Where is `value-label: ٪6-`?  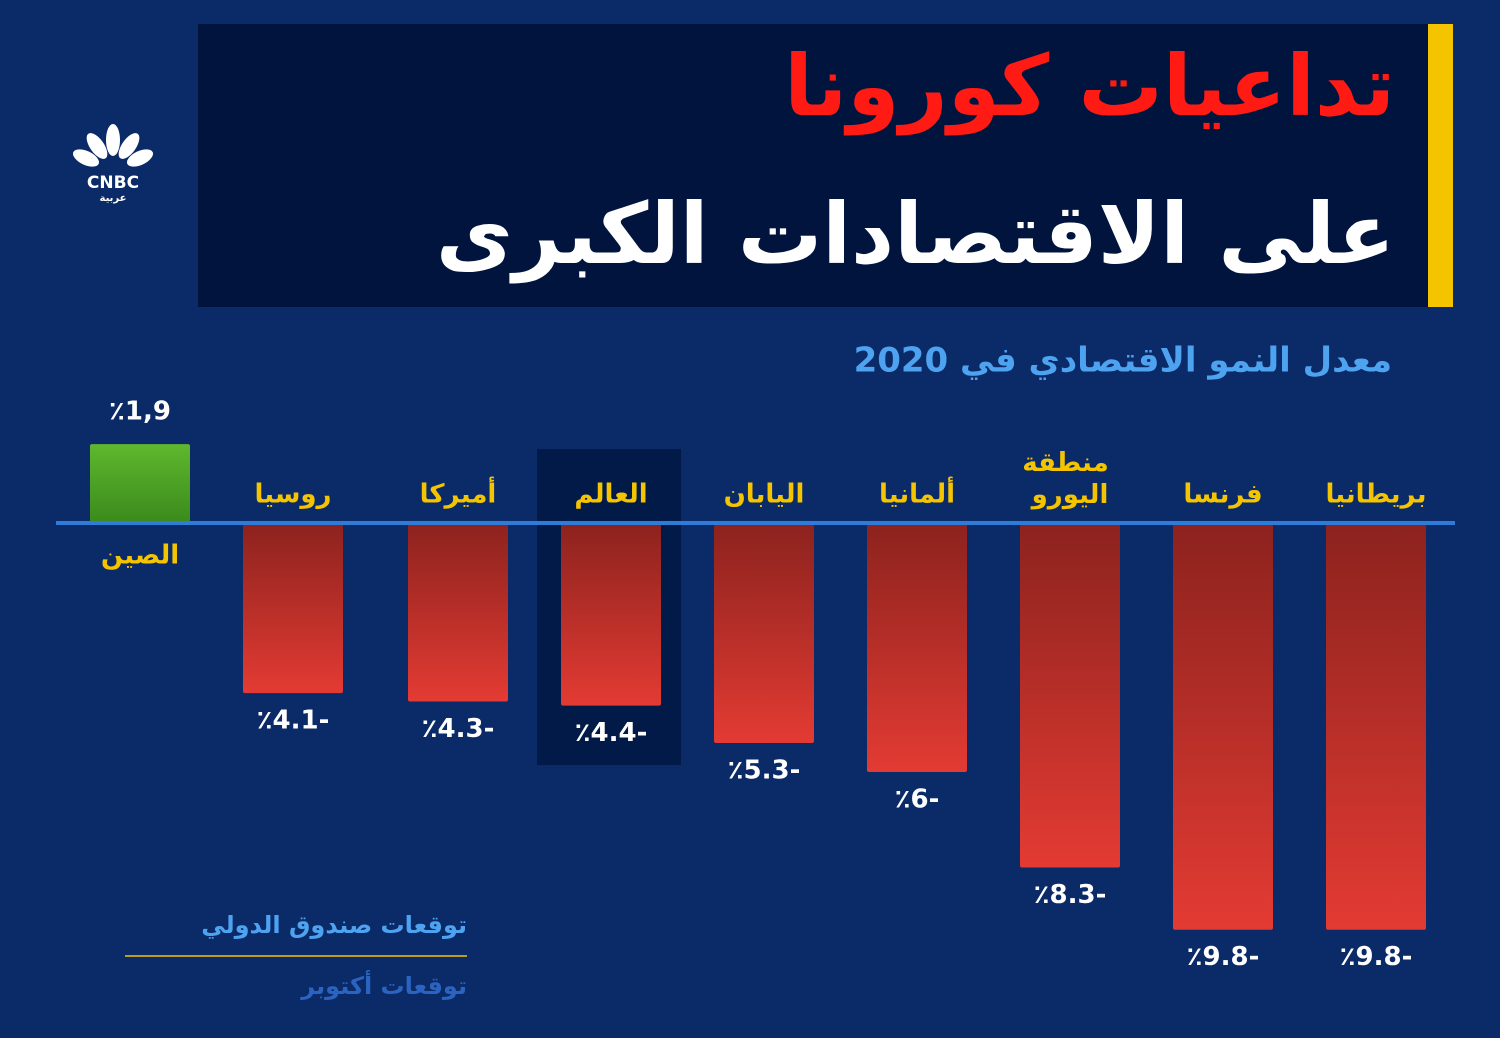
value-label: ٪6- is located at coordinates (917, 800).